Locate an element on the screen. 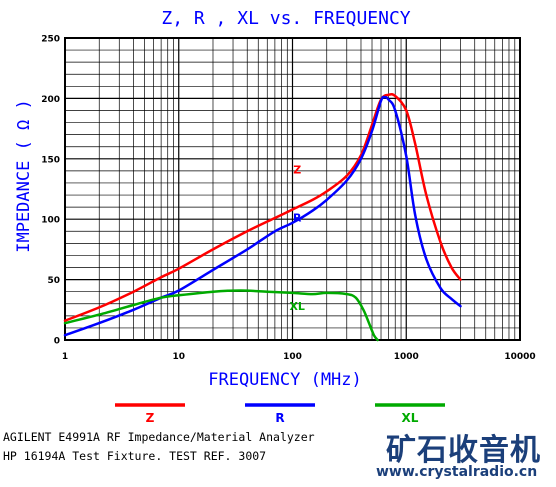 This screenshot has width=556, height=487. x-tick-labels: 1 10 100 1000 10000 is located at coordinates (299, 357).